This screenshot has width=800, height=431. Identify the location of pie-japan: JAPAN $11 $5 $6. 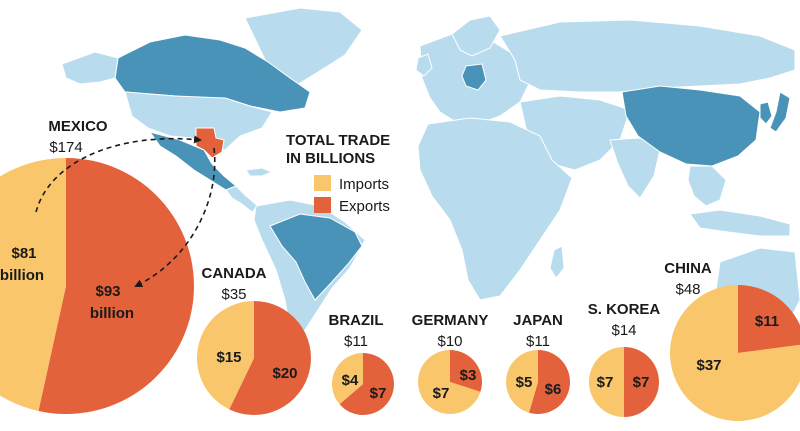
(538, 363).